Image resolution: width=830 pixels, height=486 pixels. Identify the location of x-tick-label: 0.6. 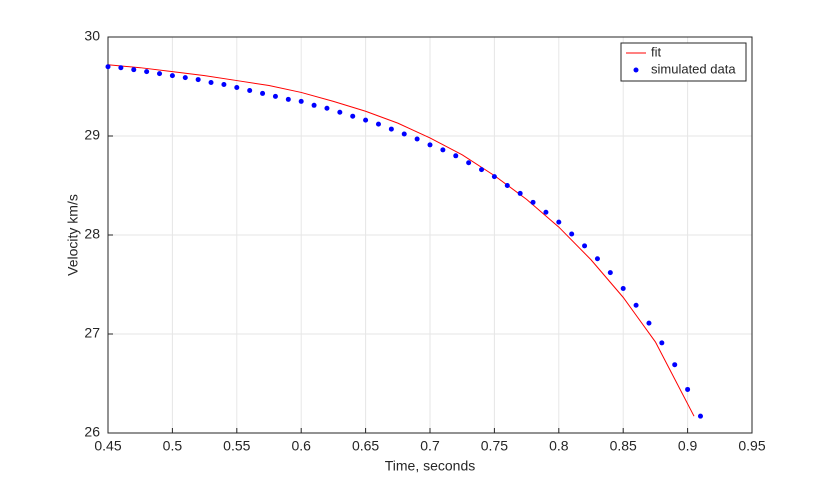
(301, 446).